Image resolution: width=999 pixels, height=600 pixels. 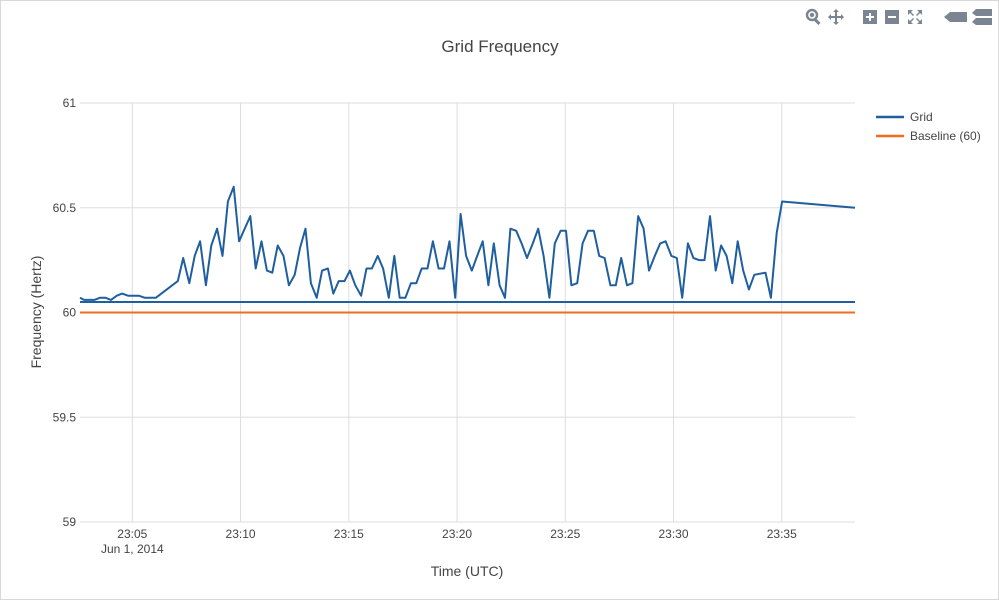 I want to click on x-tick-date-label: Jun 1, 2014, so click(x=132, y=549).